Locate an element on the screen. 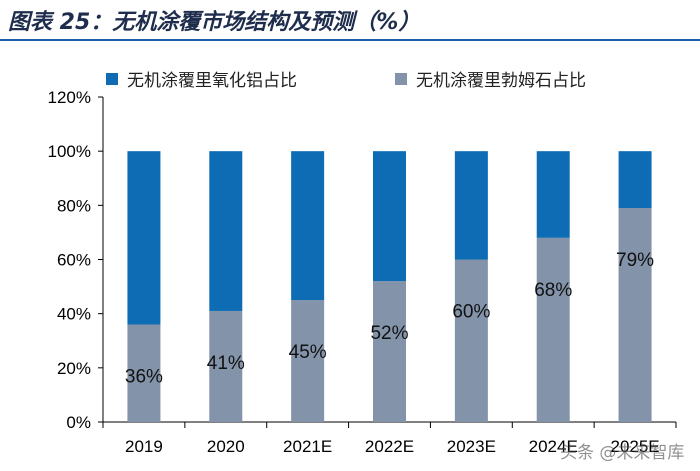 This screenshot has width=700, height=471. legend-label-boehmite: 无机涂覆里勃姆石占比 is located at coordinates (501, 81).